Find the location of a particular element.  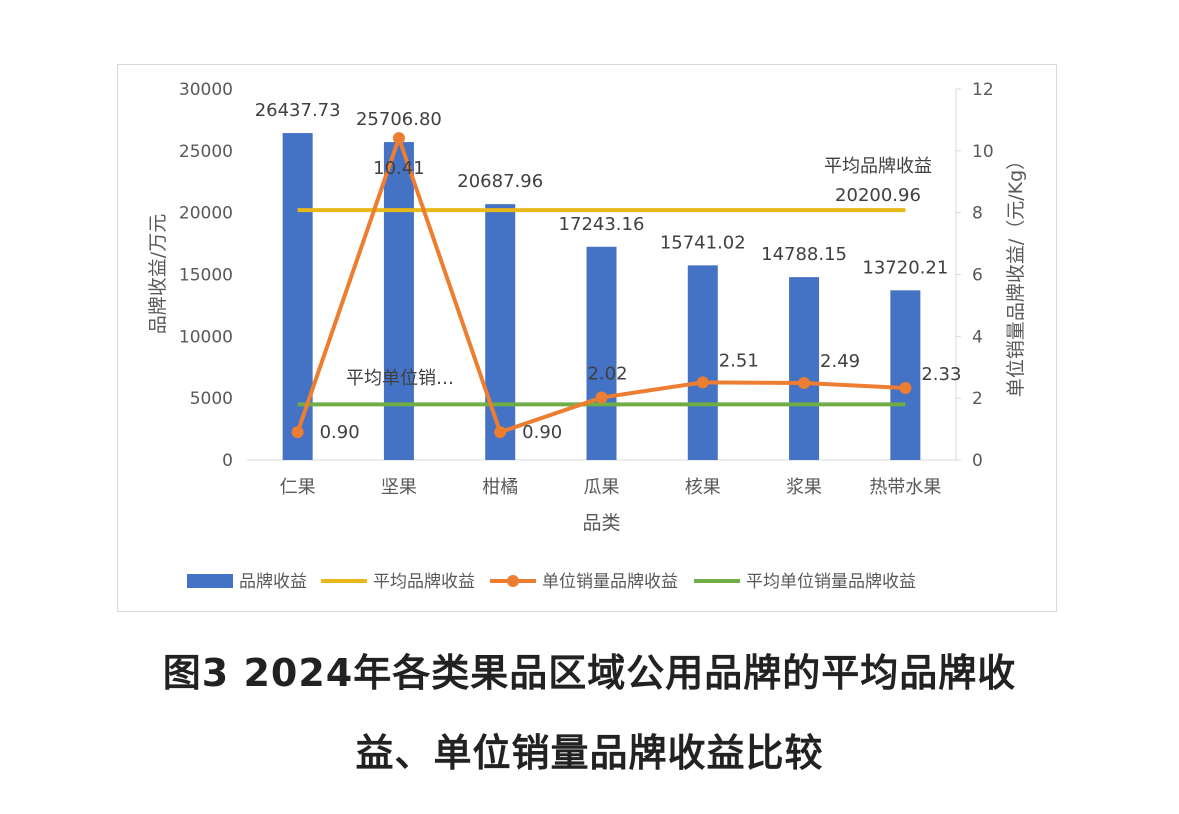

y-tick-label: 5000 is located at coordinates (211, 399).